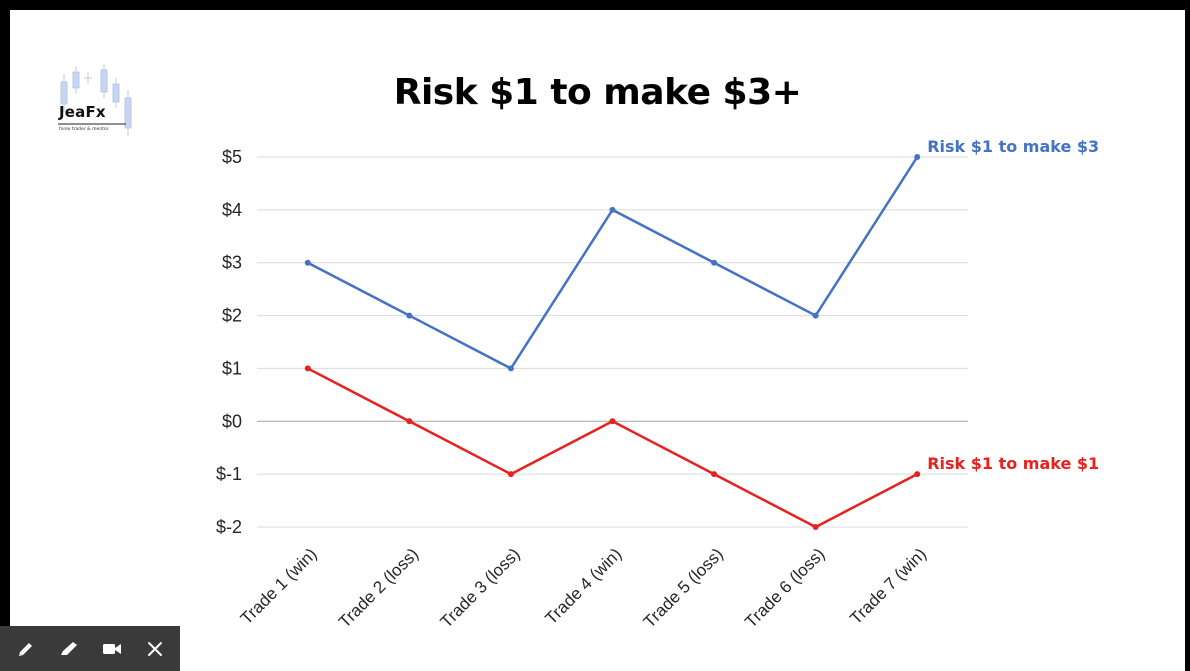  I want to click on close-button, so click(155, 649).